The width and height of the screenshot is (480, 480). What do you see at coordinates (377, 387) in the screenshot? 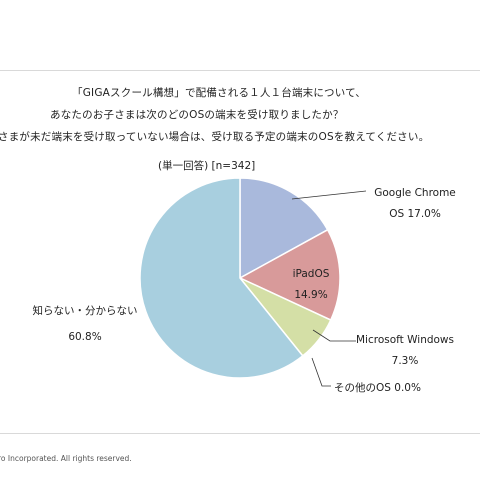
I see `slice-label-os-line-1: その他のOS 0.0%` at bounding box center [377, 387].